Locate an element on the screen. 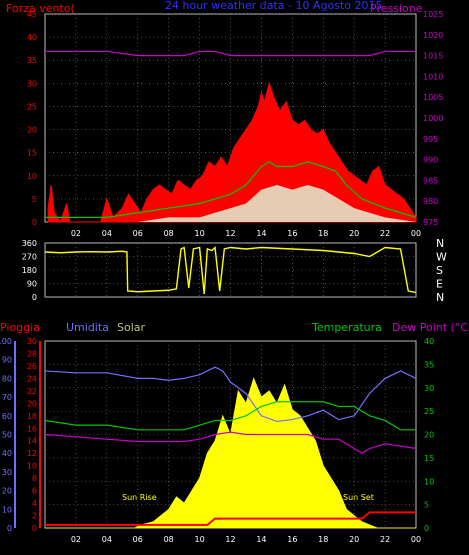 This screenshot has height=555, width=469. chart-title: 24 hour weather data - 10 Agosto 2015 is located at coordinates (274, 6).